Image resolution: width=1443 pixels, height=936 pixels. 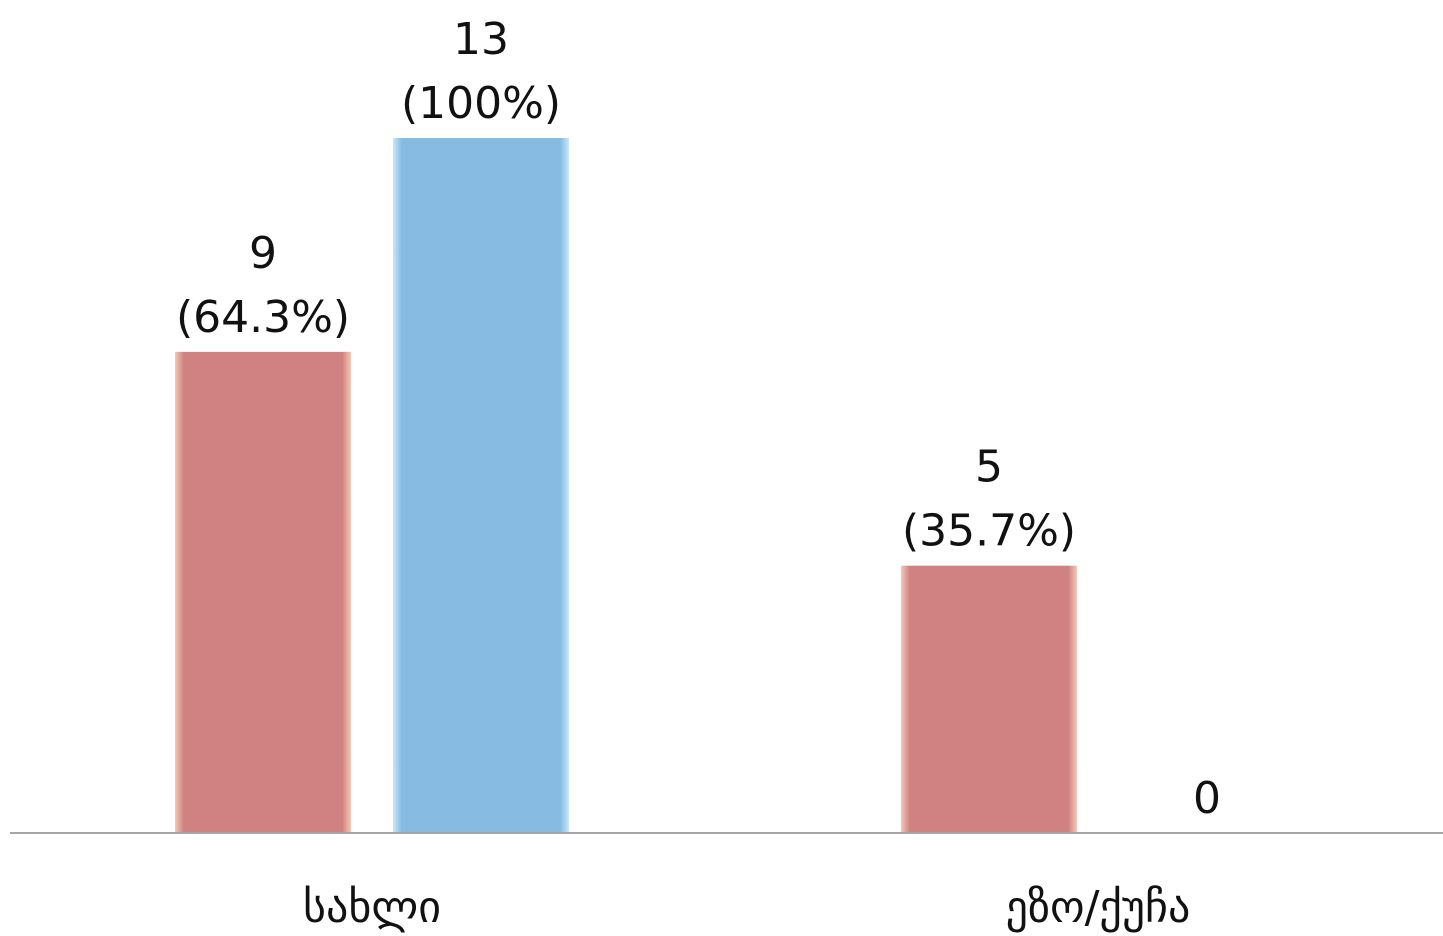 What do you see at coordinates (989, 531) in the screenshot?
I see `percent-label-s0-c1: (35.7%)` at bounding box center [989, 531].